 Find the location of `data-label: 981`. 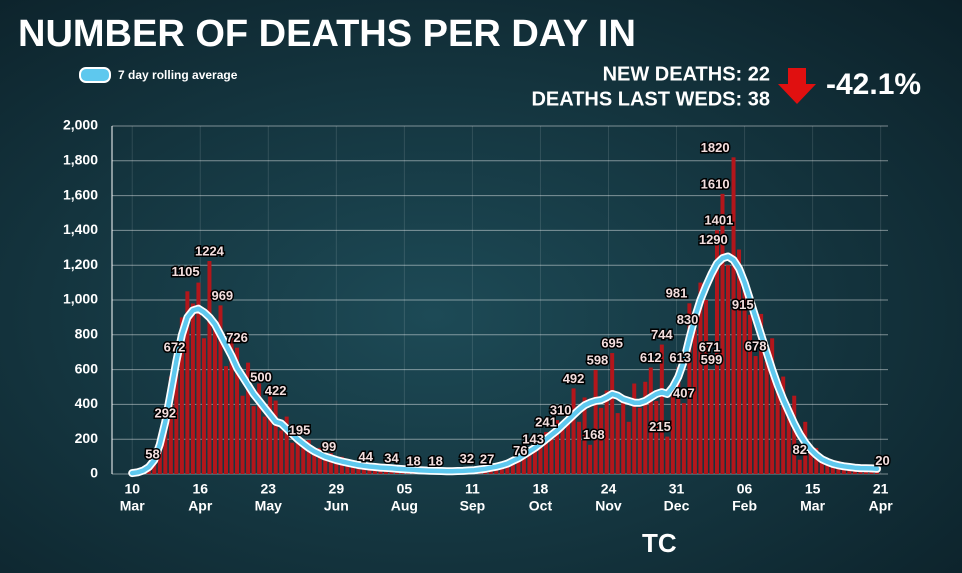

data-label: 981 is located at coordinates (677, 293).